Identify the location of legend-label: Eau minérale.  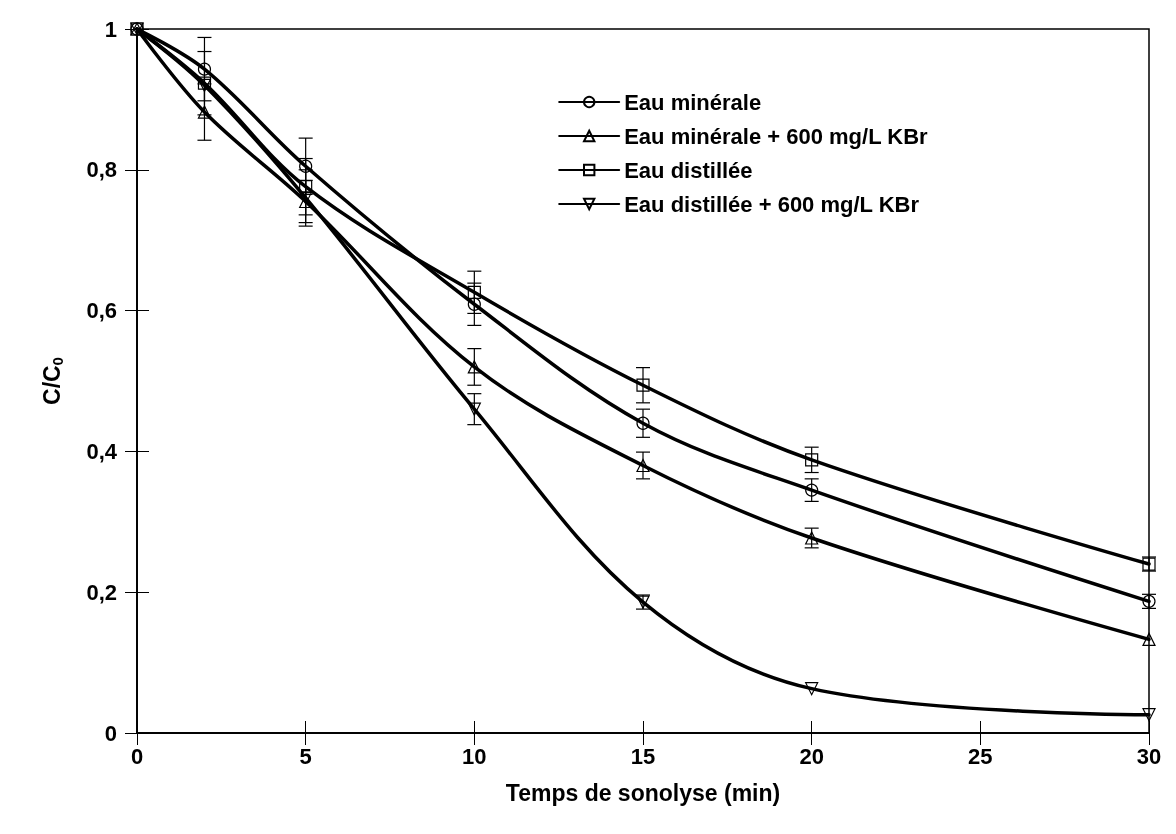
(693, 102).